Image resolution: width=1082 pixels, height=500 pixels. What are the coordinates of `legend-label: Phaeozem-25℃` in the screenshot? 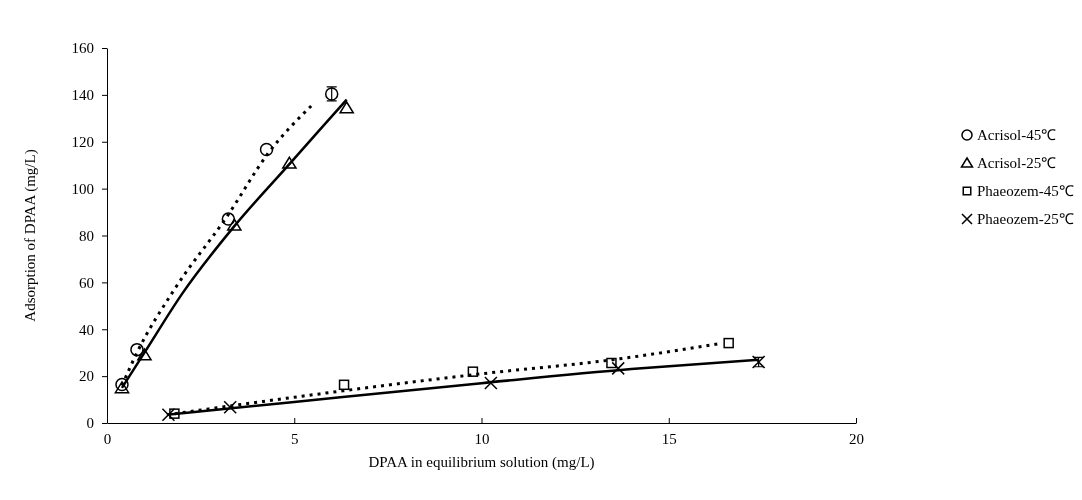 It's located at (1025, 219).